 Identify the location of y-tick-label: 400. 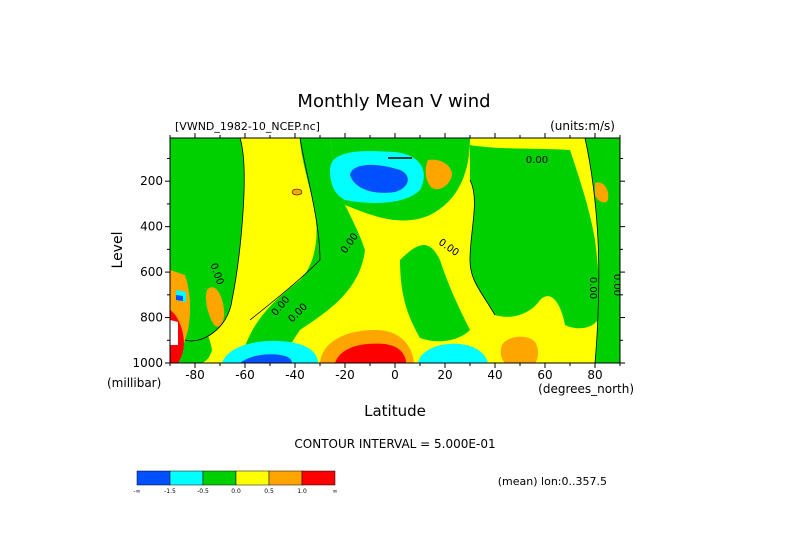
(151, 227).